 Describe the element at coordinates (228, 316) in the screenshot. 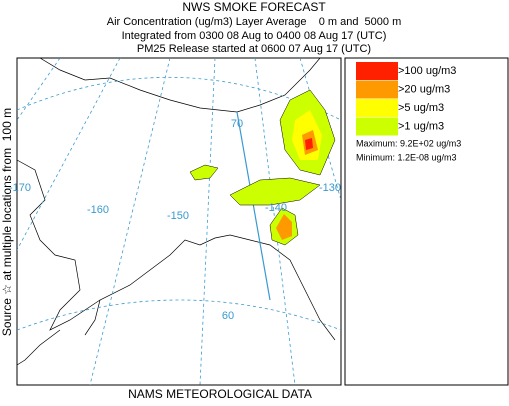

I see `grid-label: 60` at that location.